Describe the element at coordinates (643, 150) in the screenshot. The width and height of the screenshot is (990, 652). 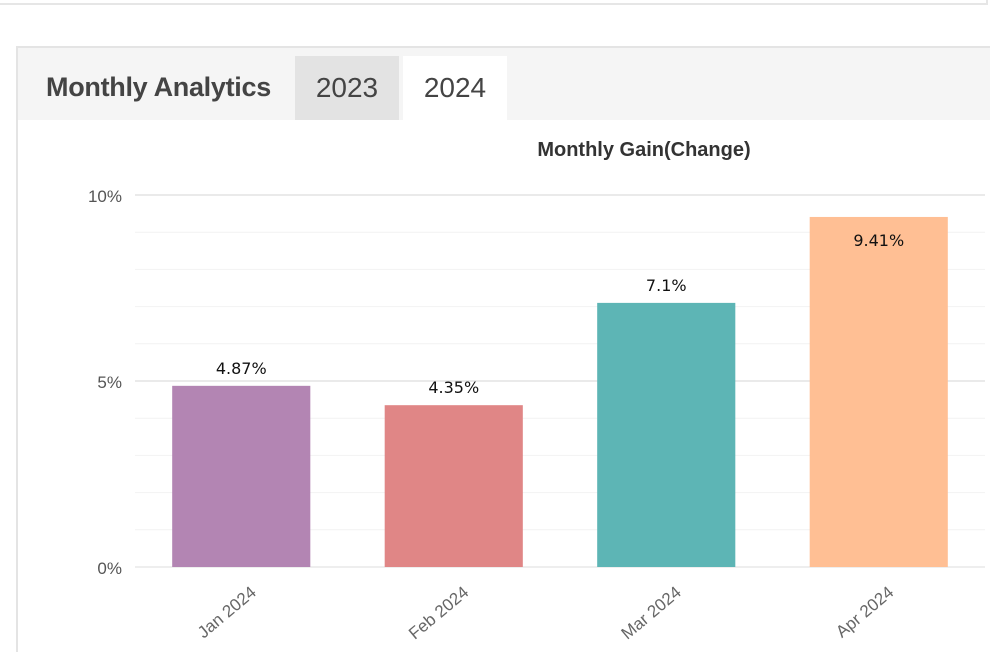
I see `chart-title: Monthly Gain(Change)` at that location.